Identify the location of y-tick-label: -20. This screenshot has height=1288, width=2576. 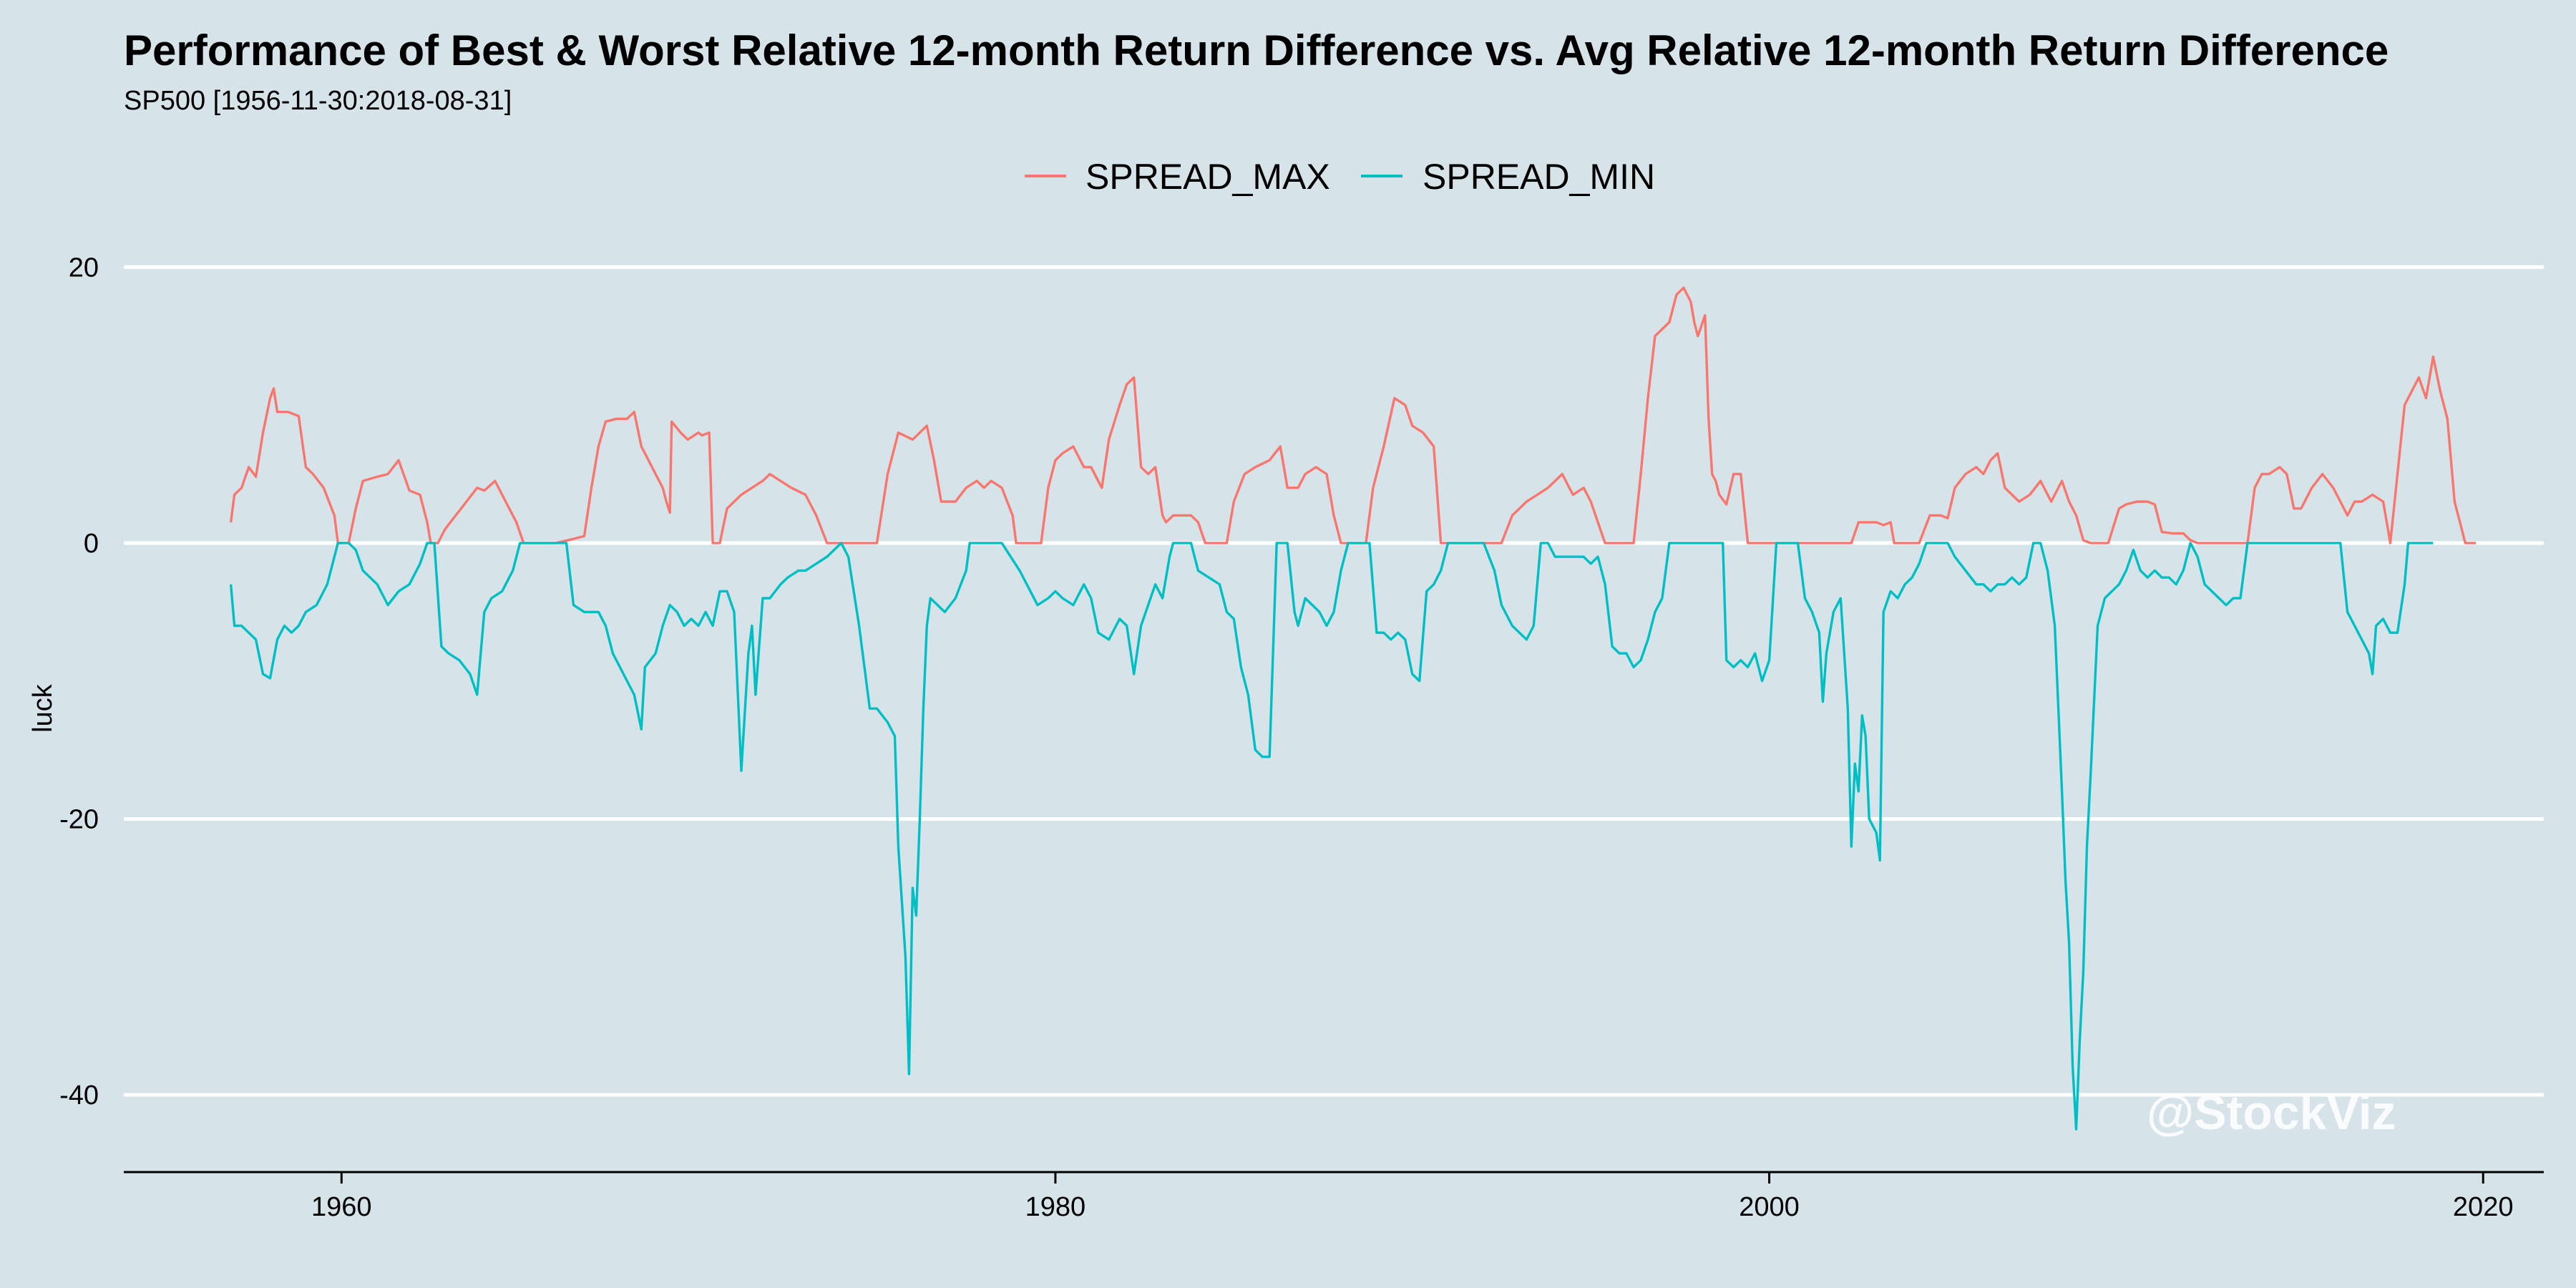
(79, 819).